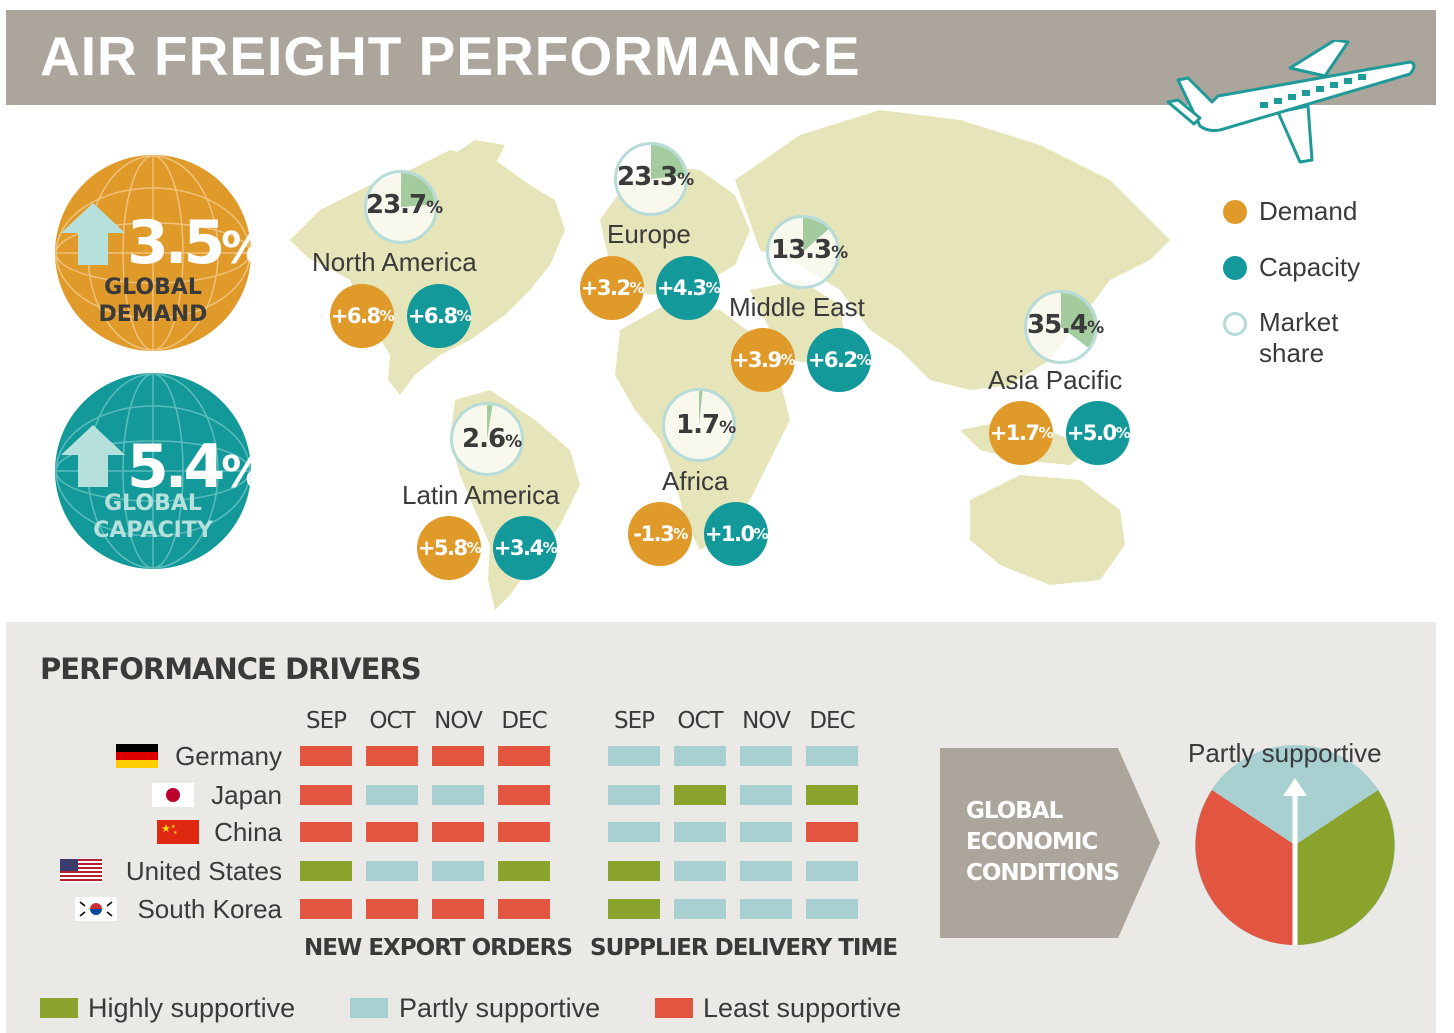 The width and height of the screenshot is (1454, 1033). I want to click on market-share-latin-america: 2.6%, so click(492, 440).